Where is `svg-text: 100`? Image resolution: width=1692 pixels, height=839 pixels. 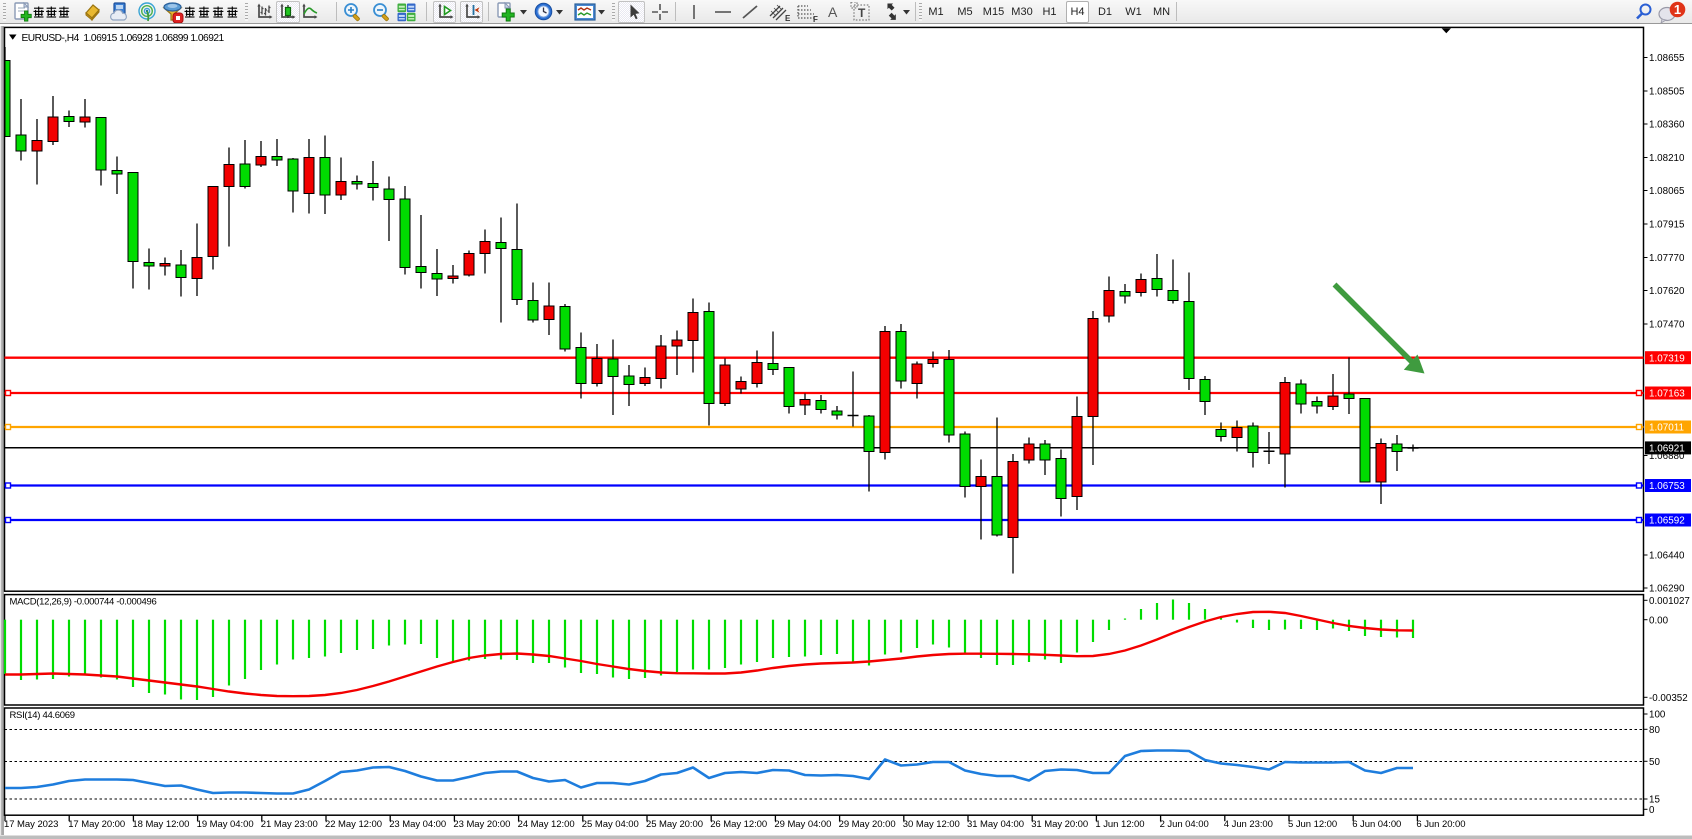
svg-text: 100 is located at coordinates (1657, 715).